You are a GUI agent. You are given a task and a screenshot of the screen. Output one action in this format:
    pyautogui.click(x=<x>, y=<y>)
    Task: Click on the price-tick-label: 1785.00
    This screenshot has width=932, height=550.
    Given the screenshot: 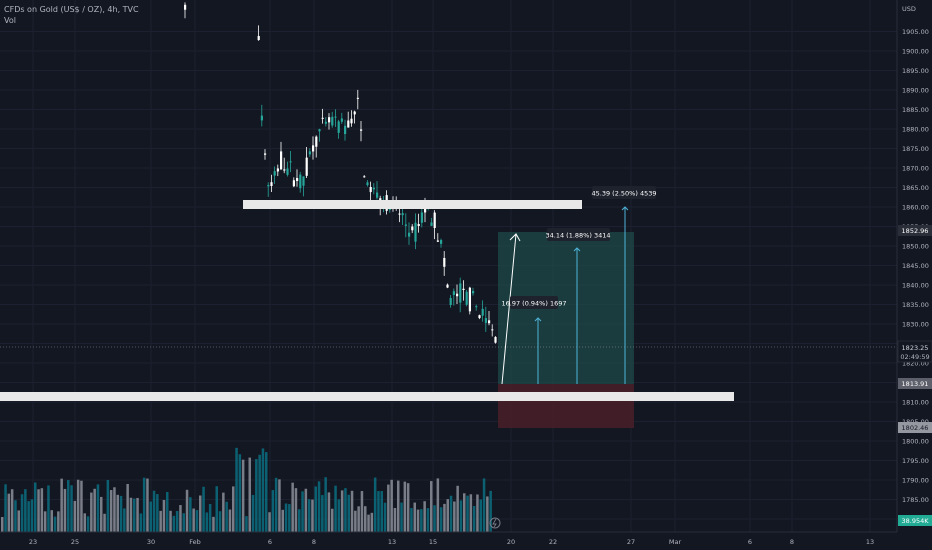 What is the action you would take?
    pyautogui.click(x=915, y=500)
    